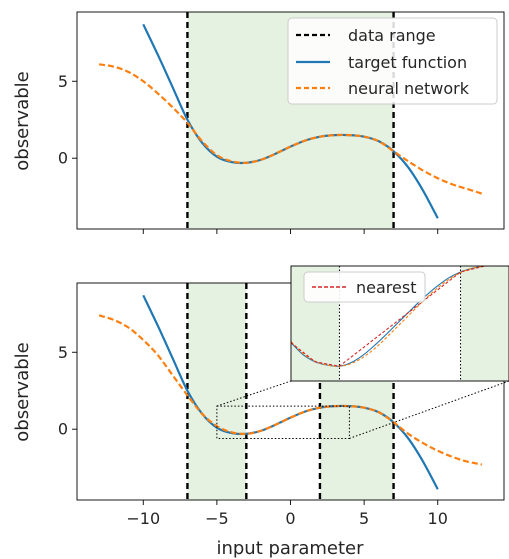 This screenshot has height=559, width=509. I want to click on zoom-inset: nearest, so click(399, 323).